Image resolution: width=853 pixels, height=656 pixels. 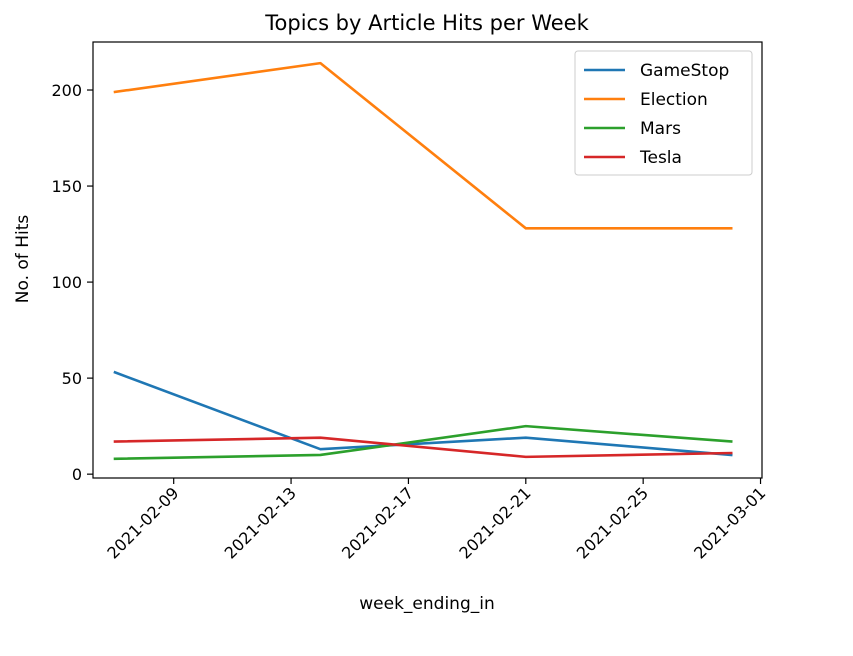 I want to click on legend: GameStop Election Mars Tesla, so click(x=663, y=113).